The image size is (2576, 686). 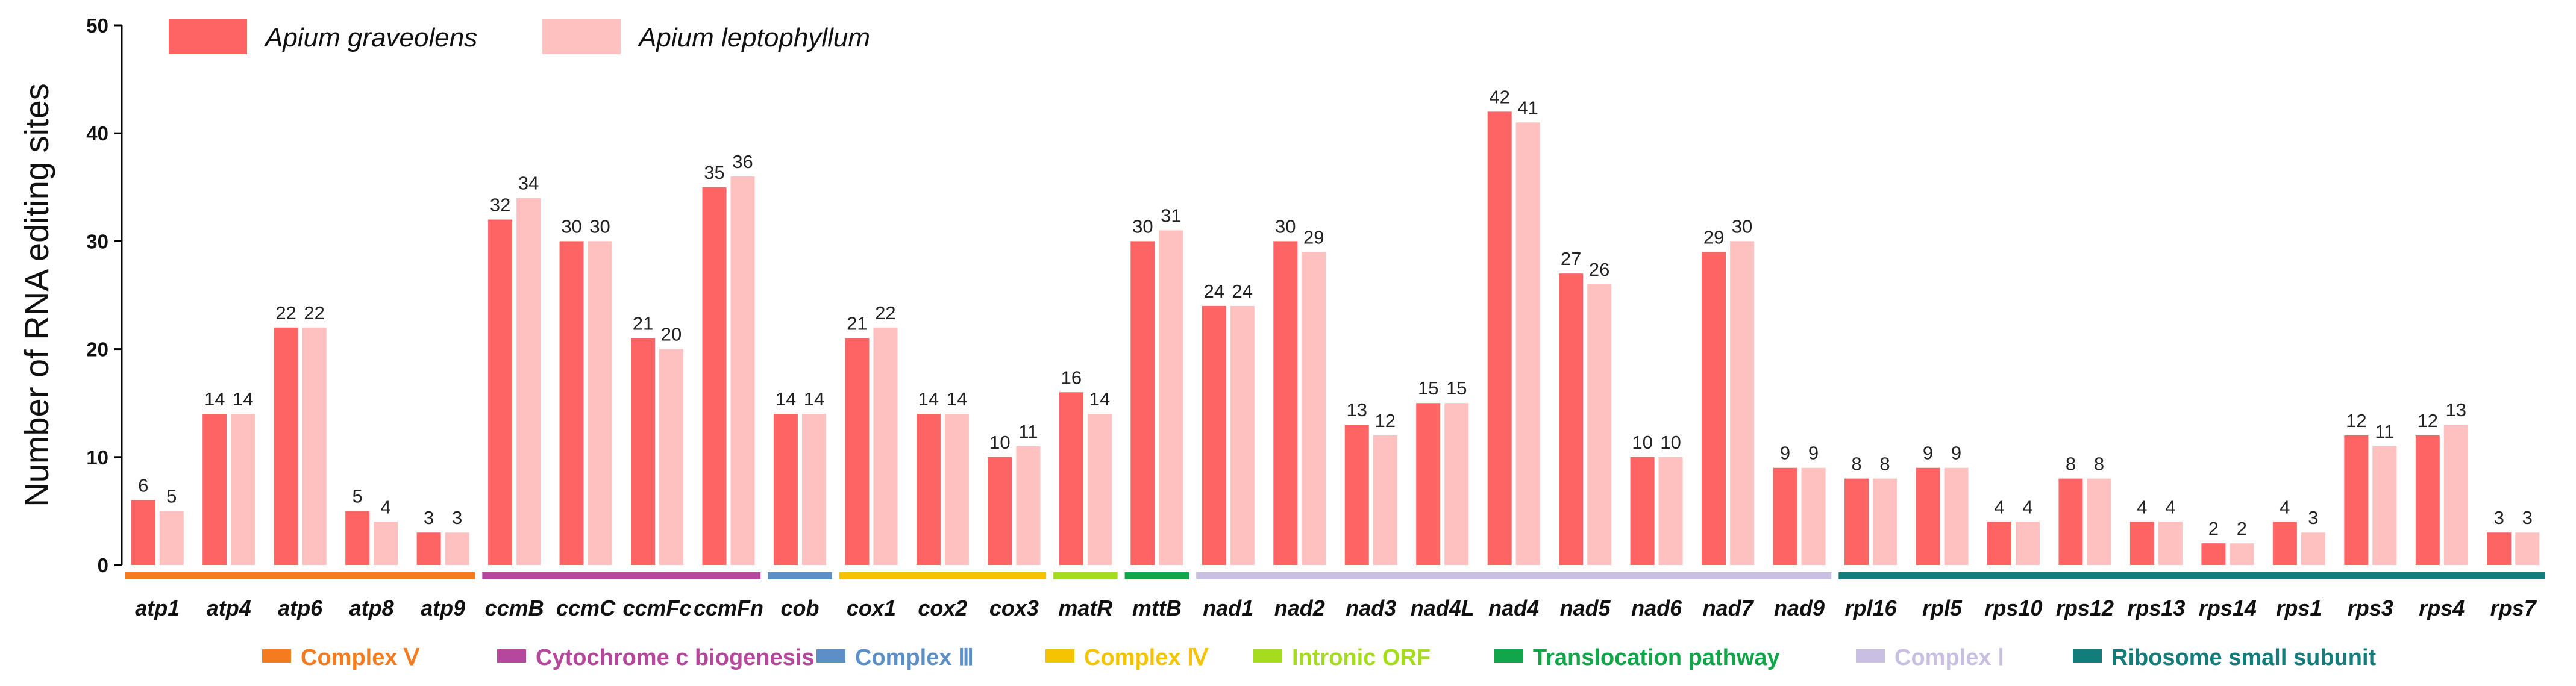 What do you see at coordinates (714, 376) in the screenshot?
I see `bar-graveolens-ccmFn` at bounding box center [714, 376].